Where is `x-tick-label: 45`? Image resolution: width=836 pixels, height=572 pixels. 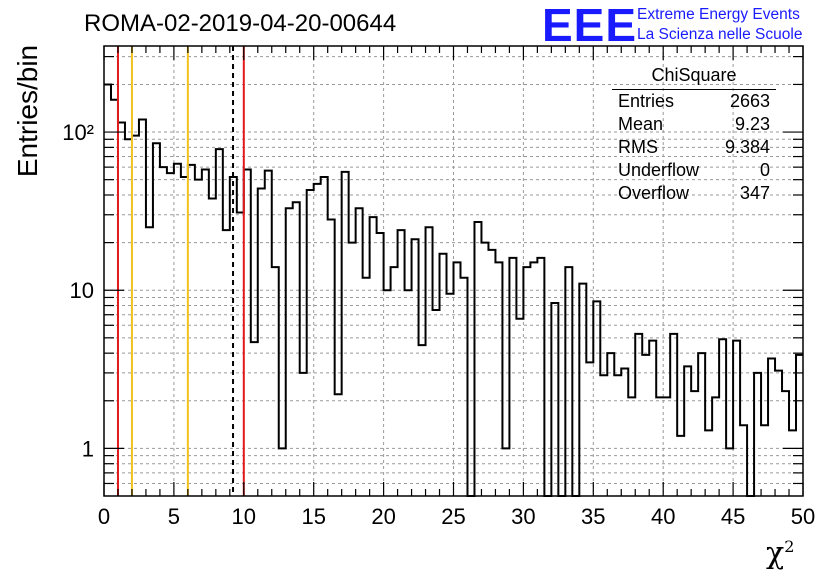 x-tick-label: 45 is located at coordinates (733, 516).